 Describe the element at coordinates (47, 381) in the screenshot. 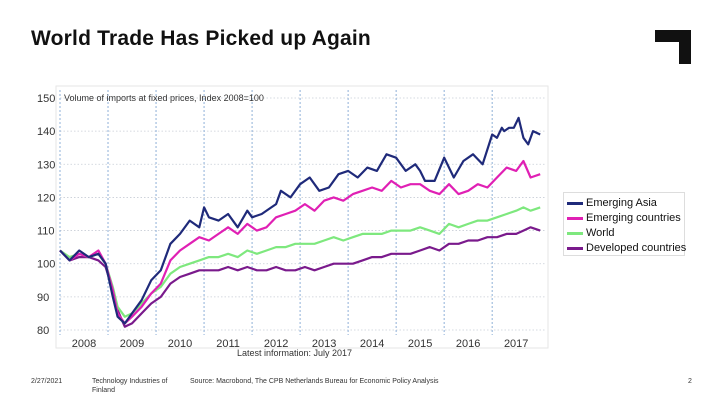

I see `footer-date: 2/27/2021` at that location.